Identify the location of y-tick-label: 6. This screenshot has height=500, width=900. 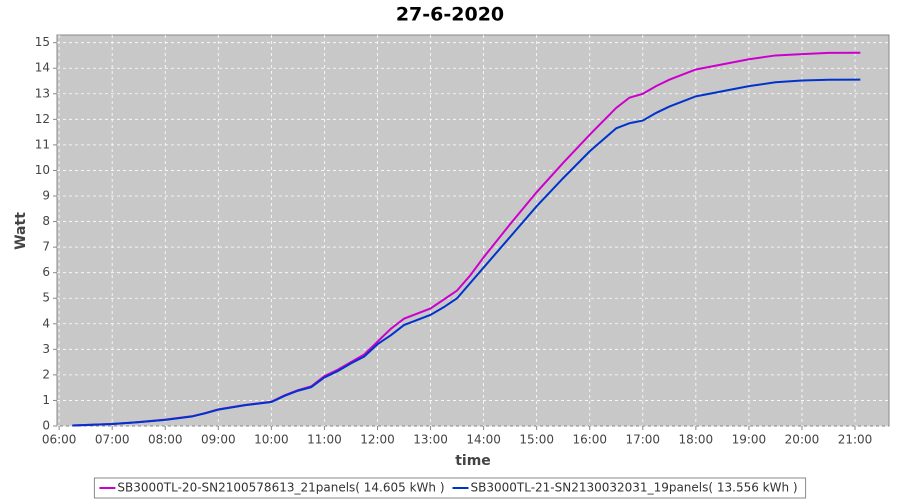
(46, 272).